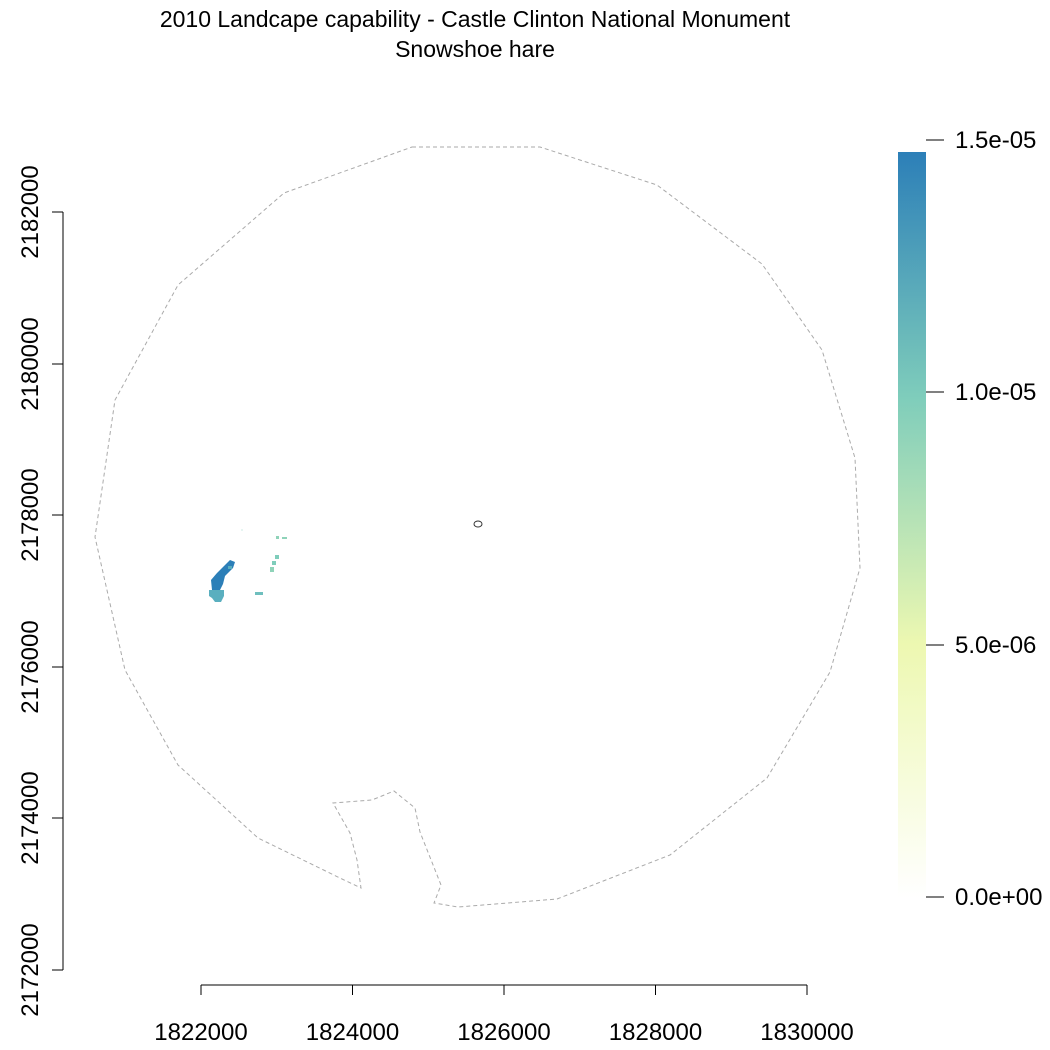 This screenshot has height=1050, width=1050. I want to click on x-tick-label: 1824000, so click(352, 1032).